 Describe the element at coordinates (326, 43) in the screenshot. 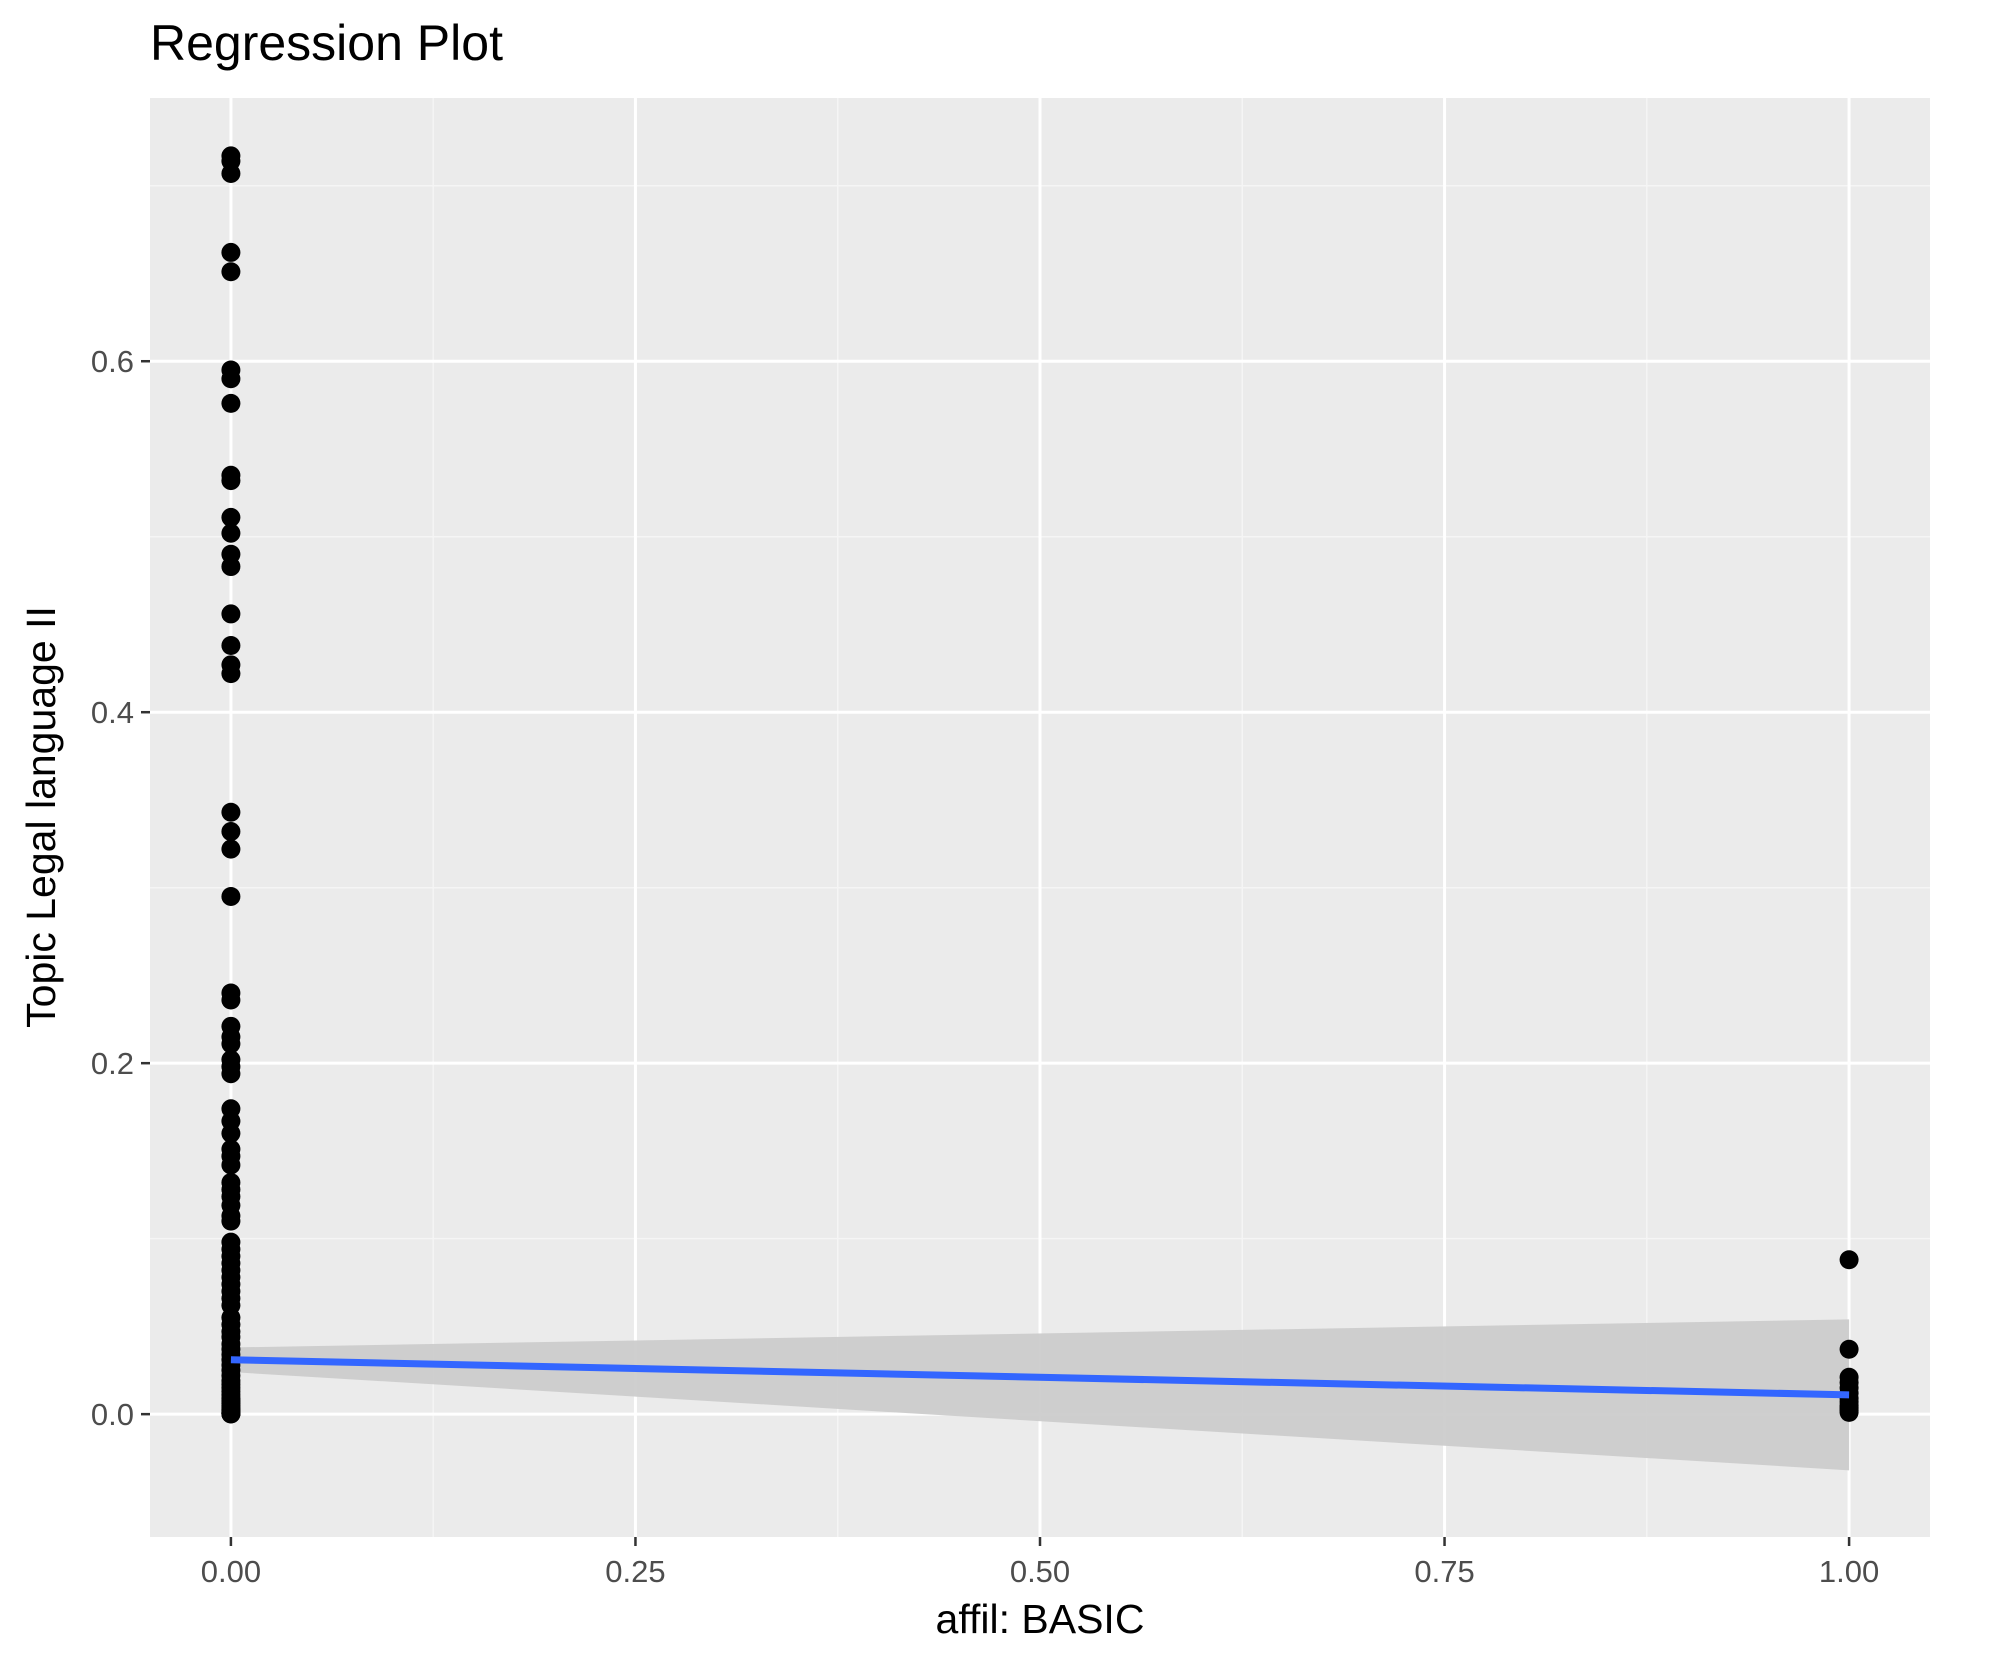

I see `chart-title: Regression Plot` at that location.